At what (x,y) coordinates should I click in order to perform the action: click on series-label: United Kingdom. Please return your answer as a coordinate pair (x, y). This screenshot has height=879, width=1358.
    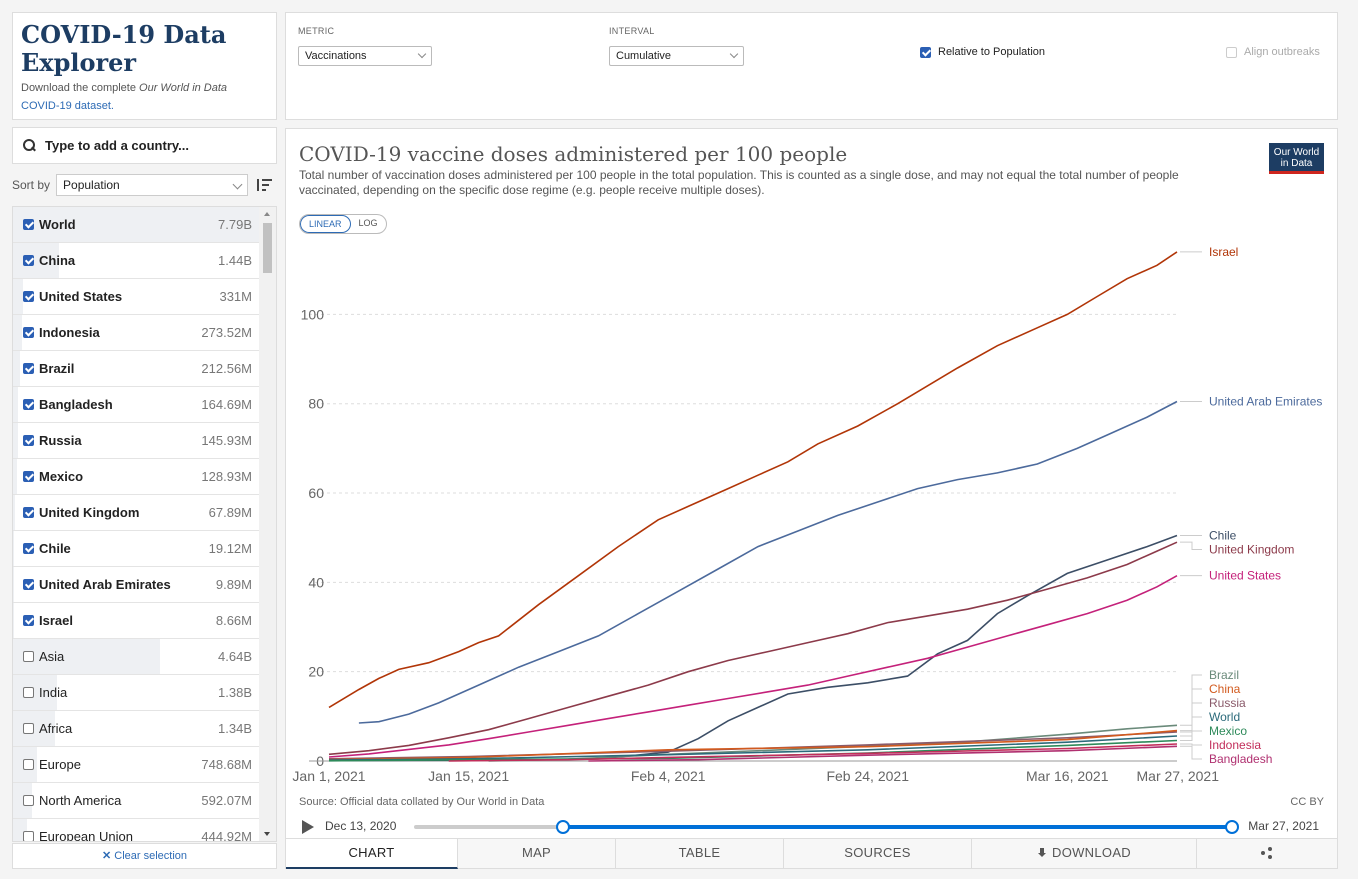
    Looking at the image, I should click on (1251, 549).